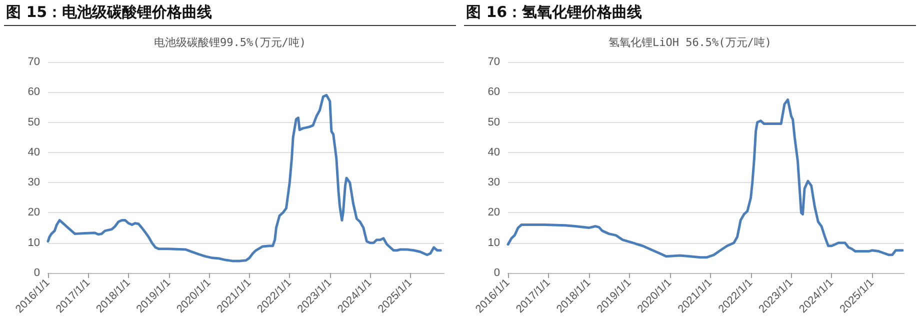 This screenshot has height=325, width=920. Describe the element at coordinates (230, 13) in the screenshot. I see `chart-title: 图 15：电池级碳酸锂价格曲线` at that location.